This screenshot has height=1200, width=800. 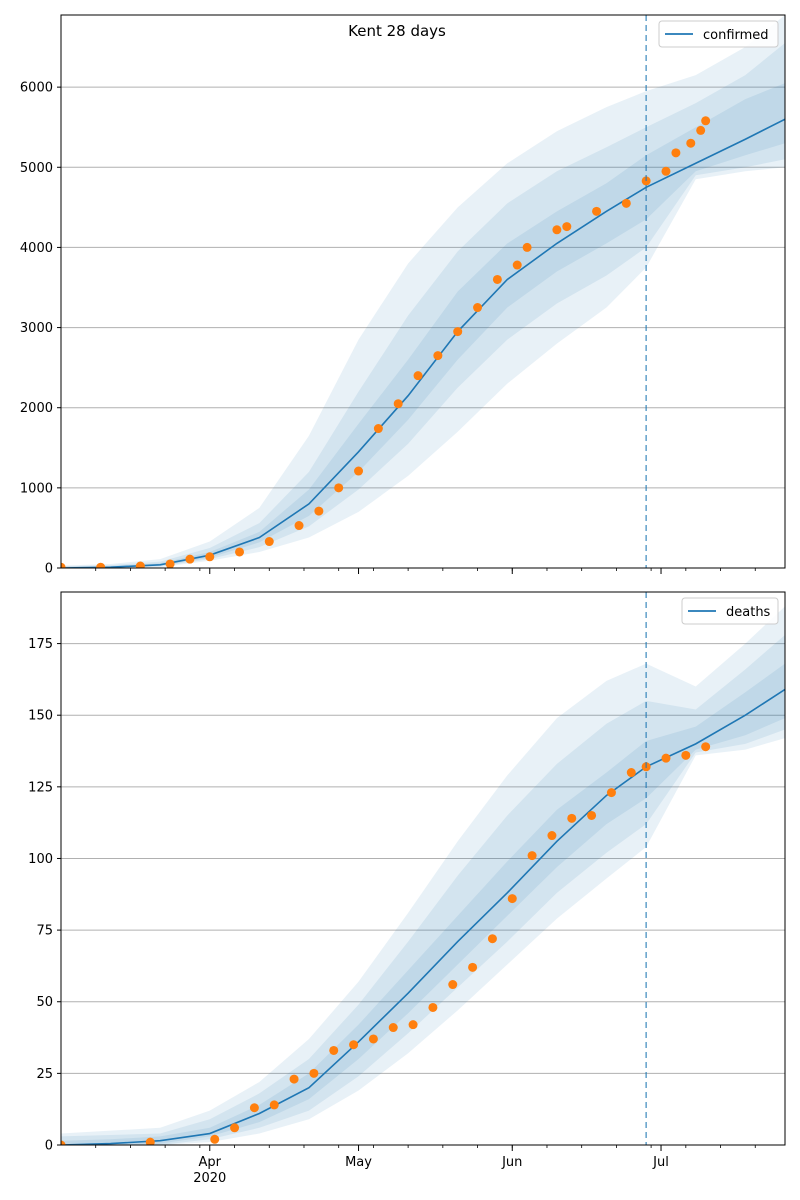 What do you see at coordinates (49, 1146) in the screenshot?
I see `chart-2-y-tick-label: 0` at bounding box center [49, 1146].